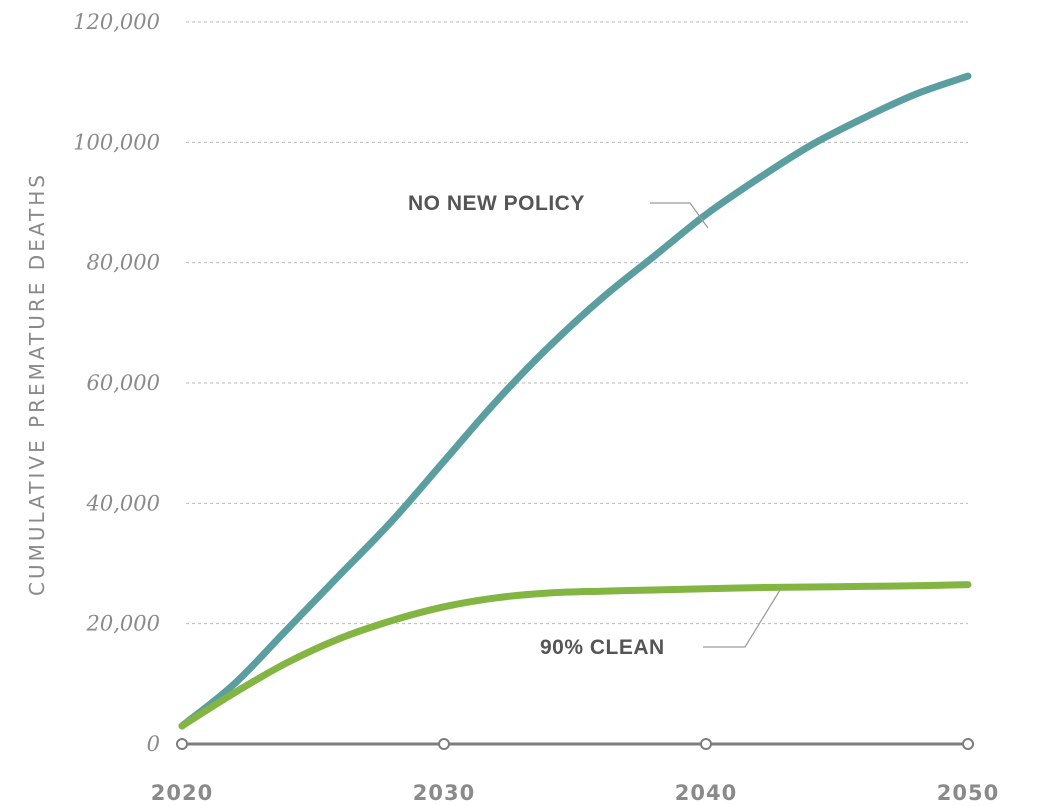  I want to click on y-tick-label: 0, so click(153, 744).